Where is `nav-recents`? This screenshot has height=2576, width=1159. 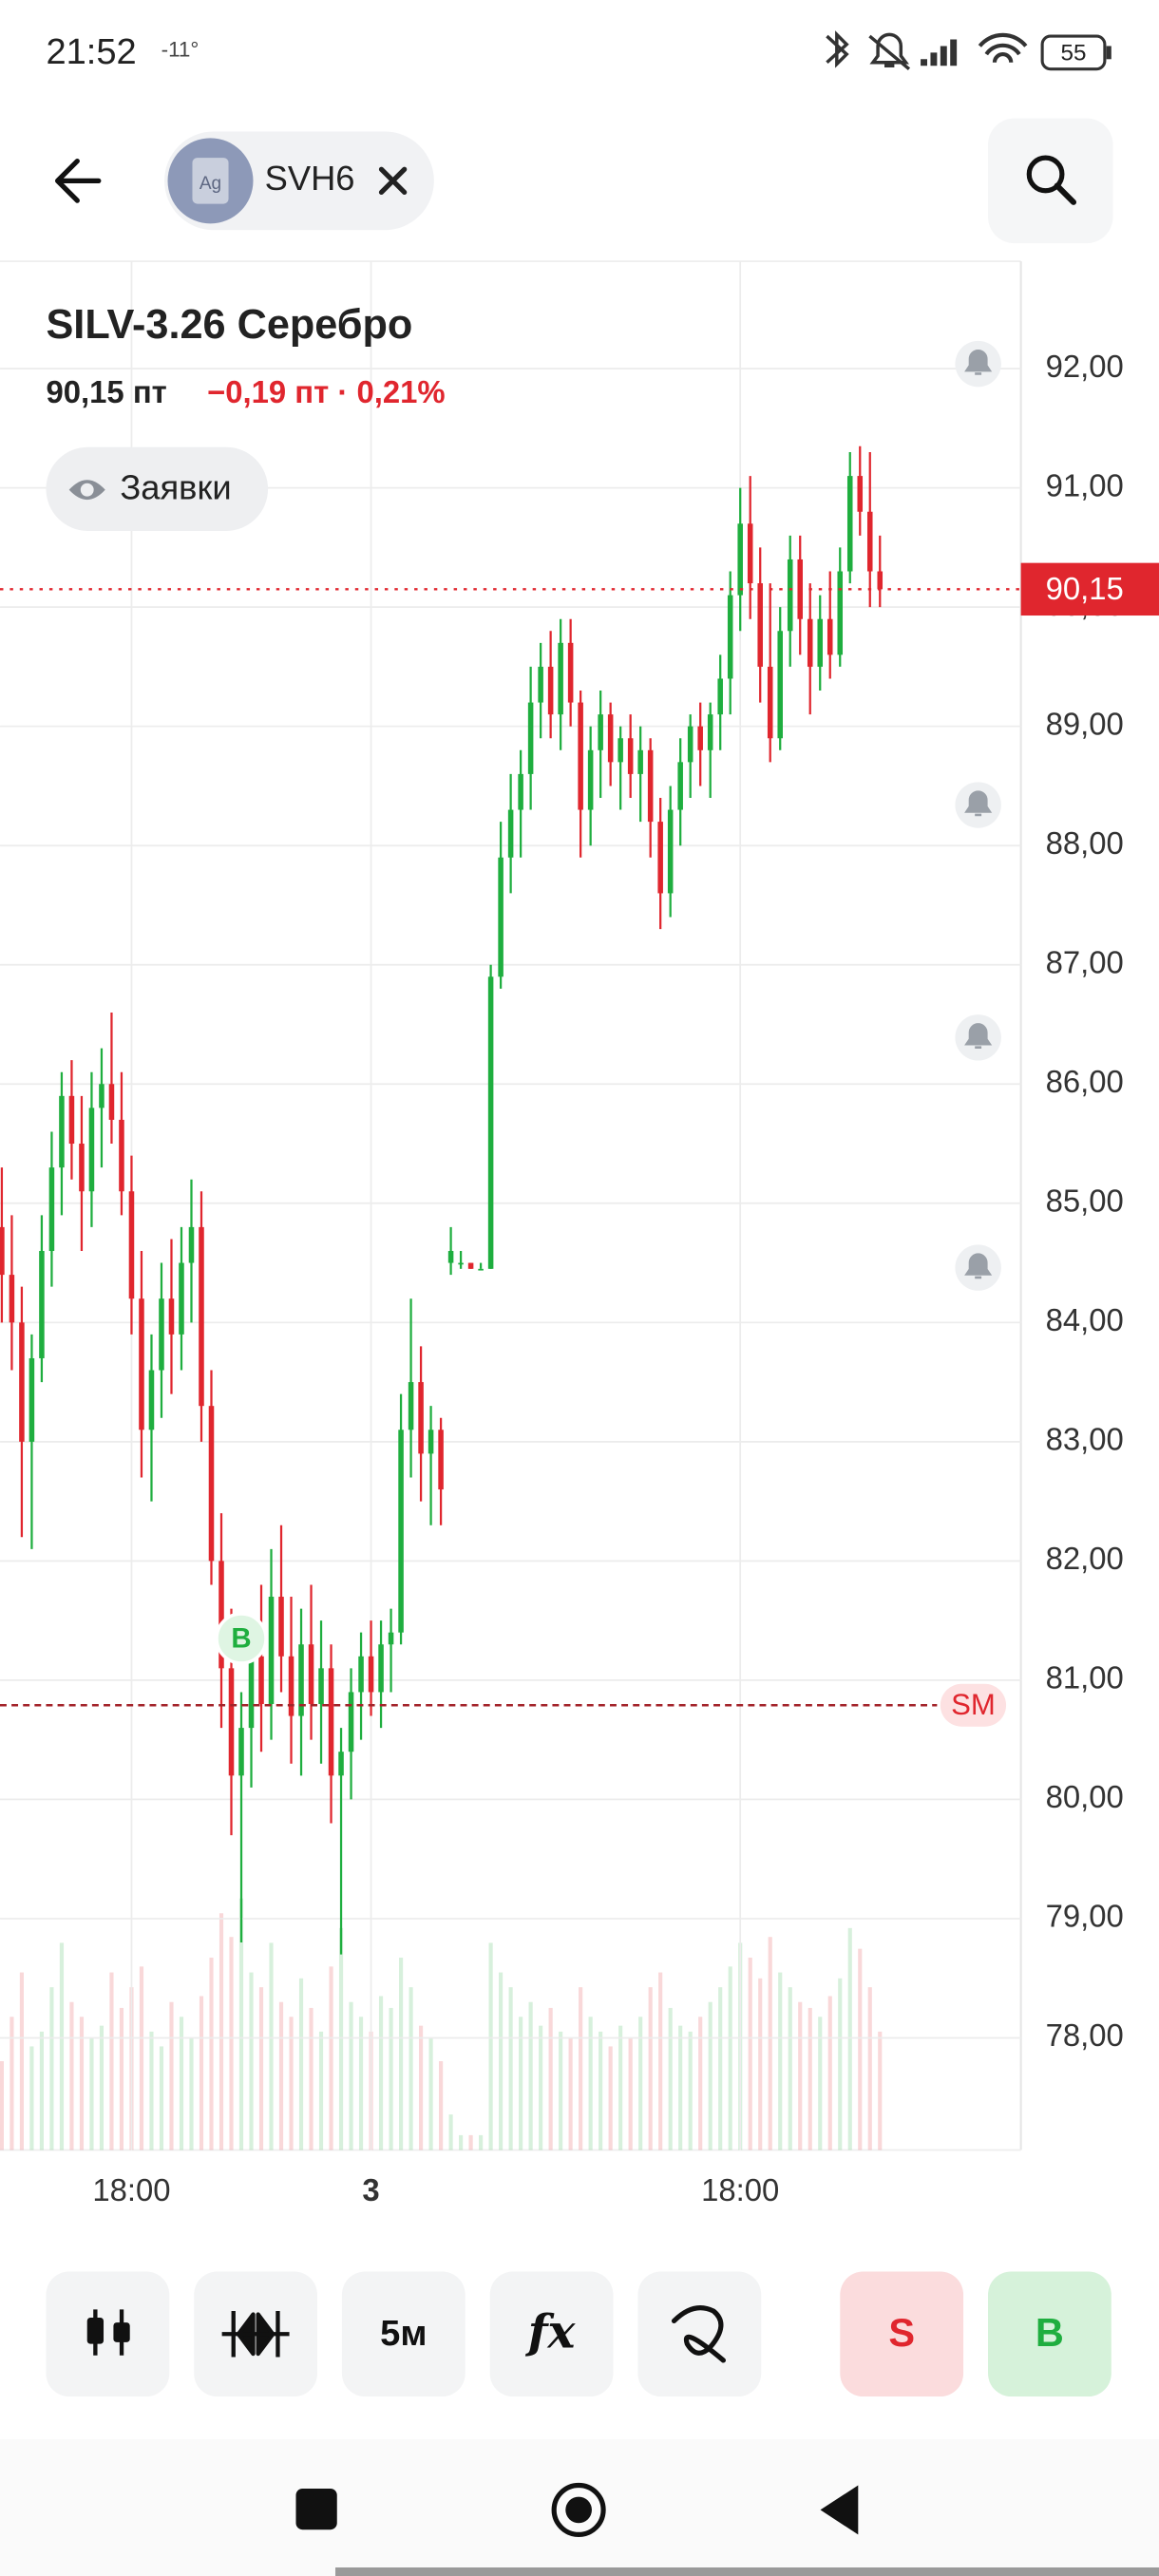 nav-recents is located at coordinates (316, 2509).